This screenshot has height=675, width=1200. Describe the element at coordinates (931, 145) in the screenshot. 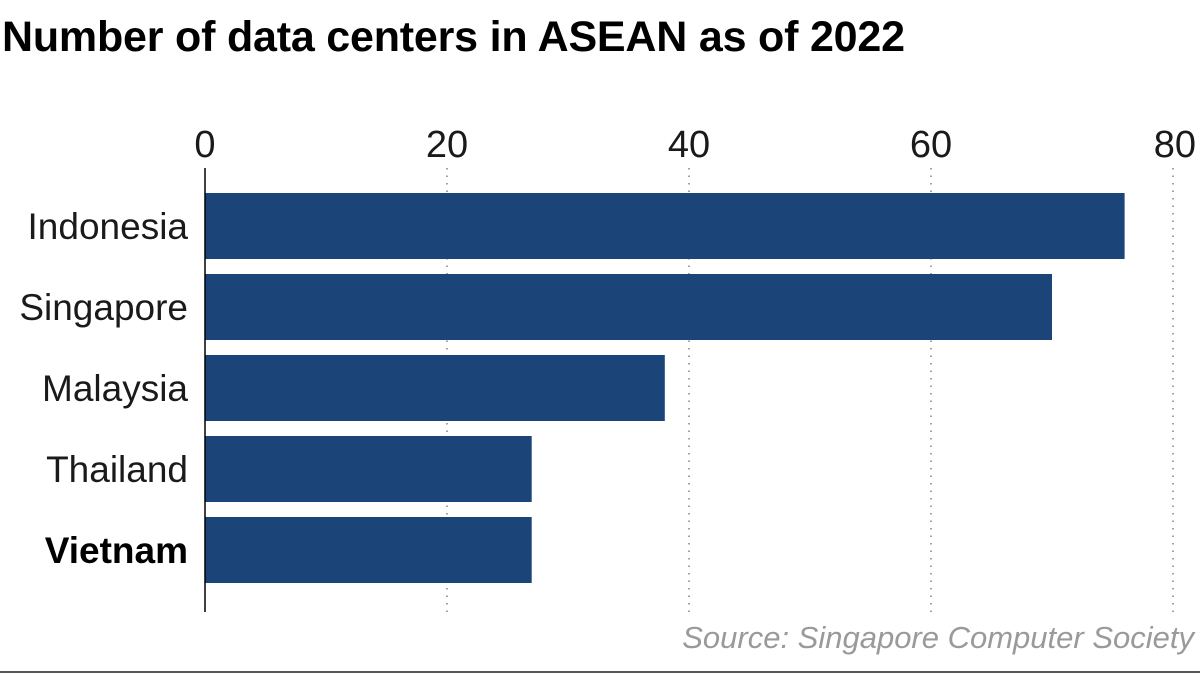

I see `x-tick-label: 60` at that location.